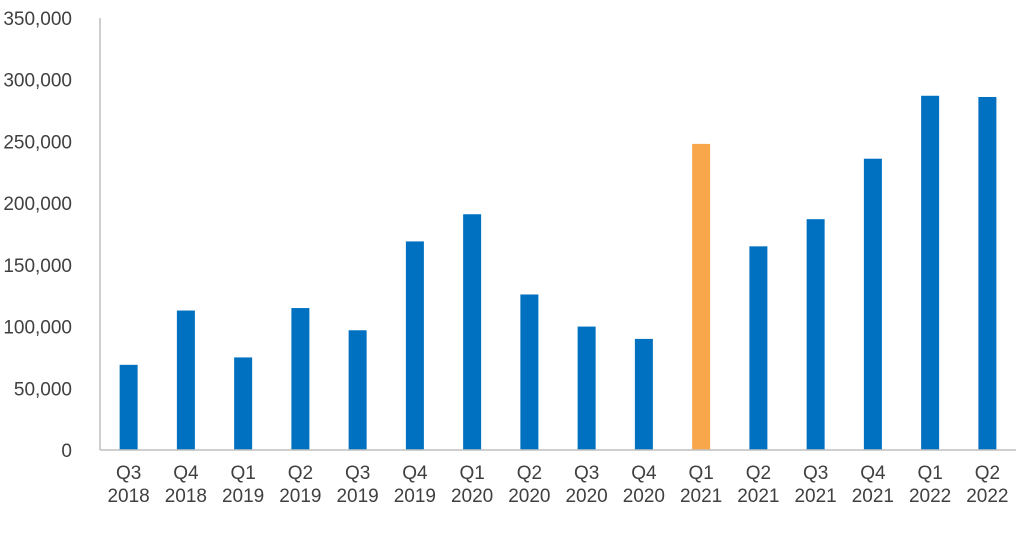  I want to click on y-tick-label: 350,000, so click(37, 19).